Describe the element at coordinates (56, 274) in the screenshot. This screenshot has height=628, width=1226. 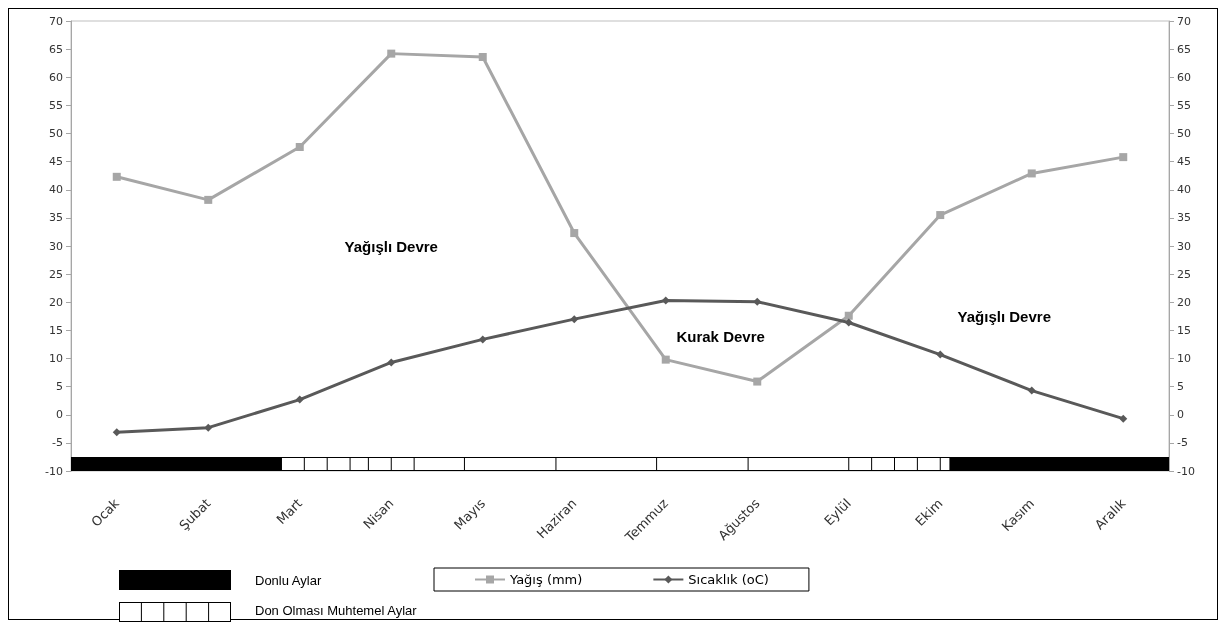
I see `y-tick-label: 25` at that location.